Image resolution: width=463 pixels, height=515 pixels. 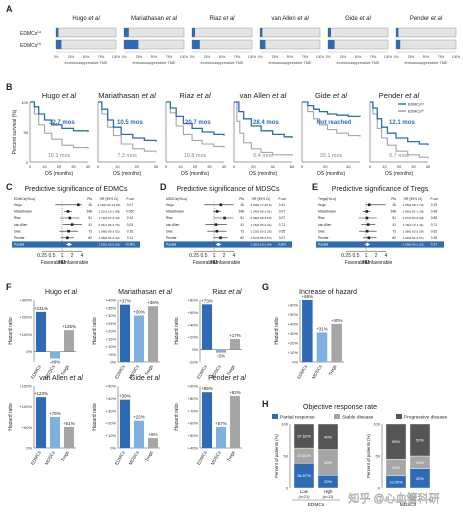 What do you see at coordinates (202, 371) in the screenshot?
I see `bar-category-label: EDMCs` at bounding box center [202, 371].